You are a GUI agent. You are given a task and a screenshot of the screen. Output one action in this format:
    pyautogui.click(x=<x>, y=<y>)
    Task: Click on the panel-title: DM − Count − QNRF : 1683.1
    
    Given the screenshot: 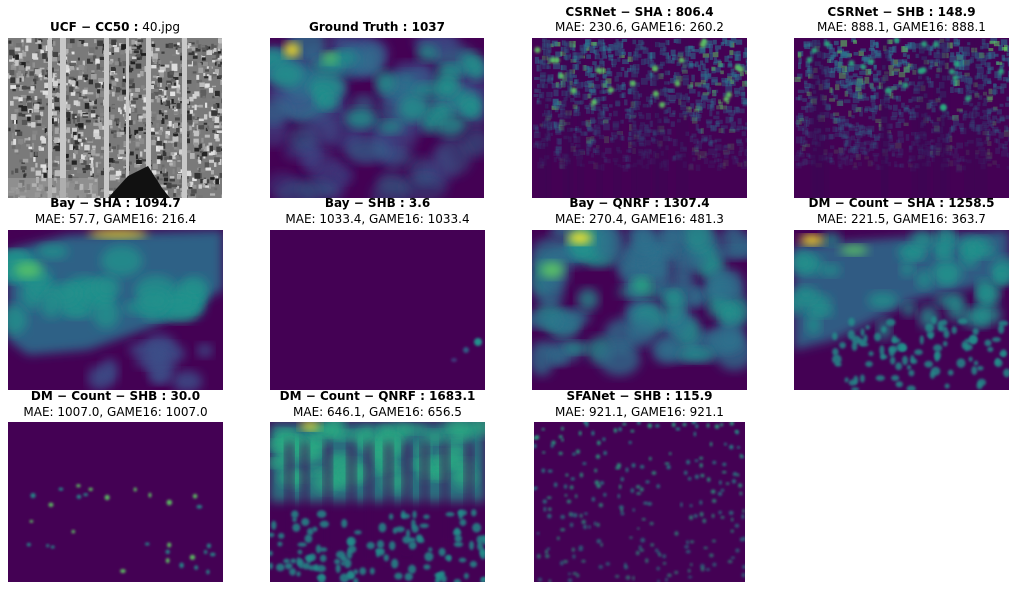 What is the action you would take?
    pyautogui.click(x=377, y=396)
    